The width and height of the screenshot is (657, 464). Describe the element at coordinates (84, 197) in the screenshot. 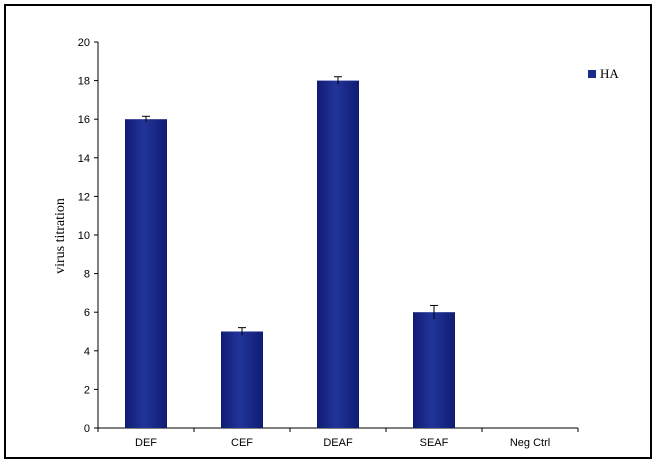

I see `y-tick-label: 12` at that location.